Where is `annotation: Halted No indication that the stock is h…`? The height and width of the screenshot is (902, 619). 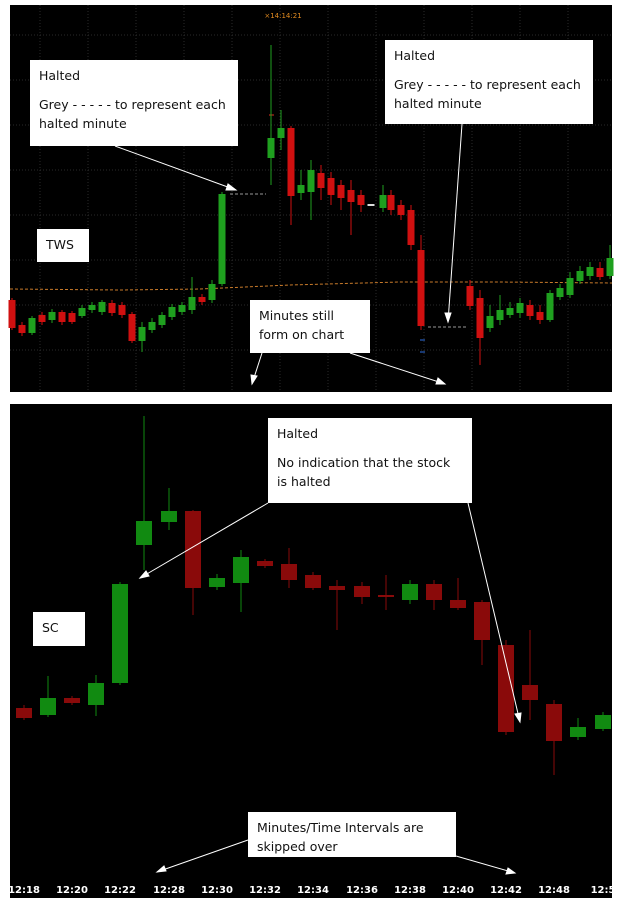 annotation: Halted No indication that the stock is h… is located at coordinates (370, 460).